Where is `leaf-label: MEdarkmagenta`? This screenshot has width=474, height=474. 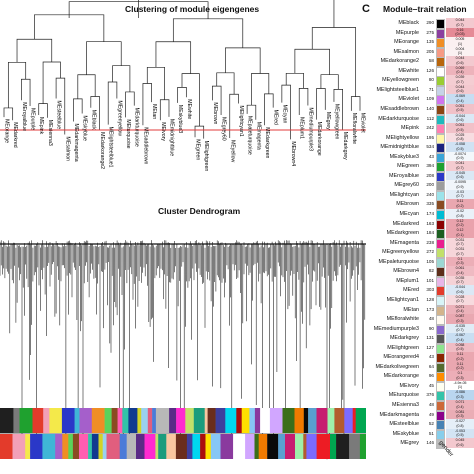 leaf-label: MEdarkmagenta is located at coordinates (76, 143).